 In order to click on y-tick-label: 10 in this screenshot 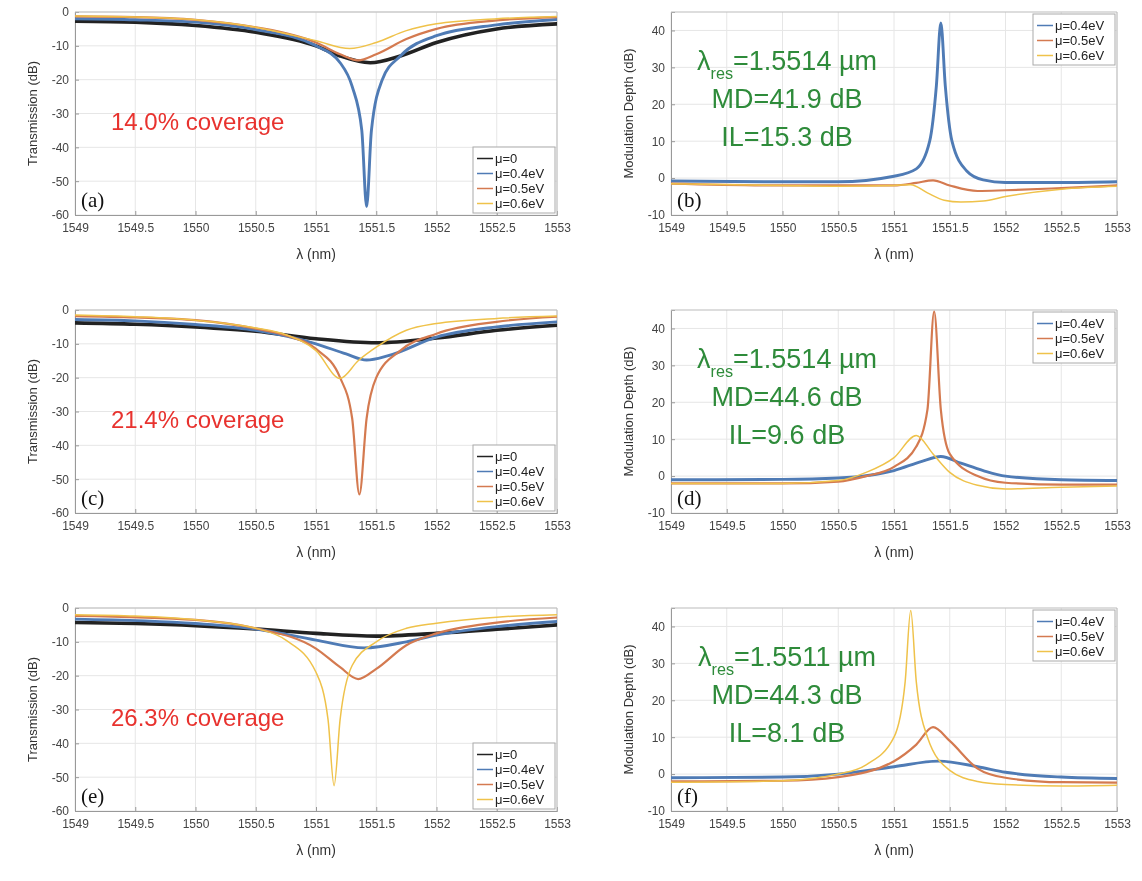, I will do `click(658, 737)`.